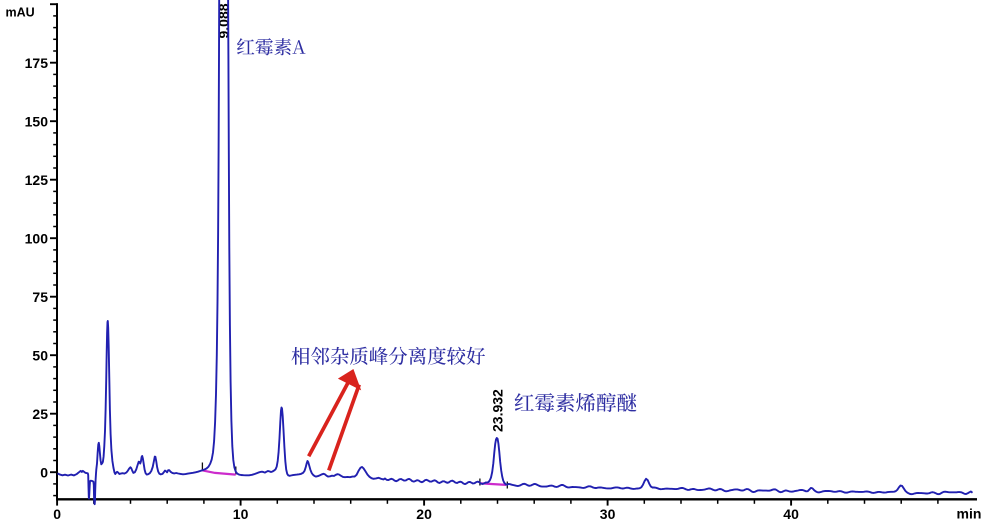 Image resolution: width=981 pixels, height=523 pixels. Describe the element at coordinates (424, 514) in the screenshot. I see `svg-text: 20` at that location.